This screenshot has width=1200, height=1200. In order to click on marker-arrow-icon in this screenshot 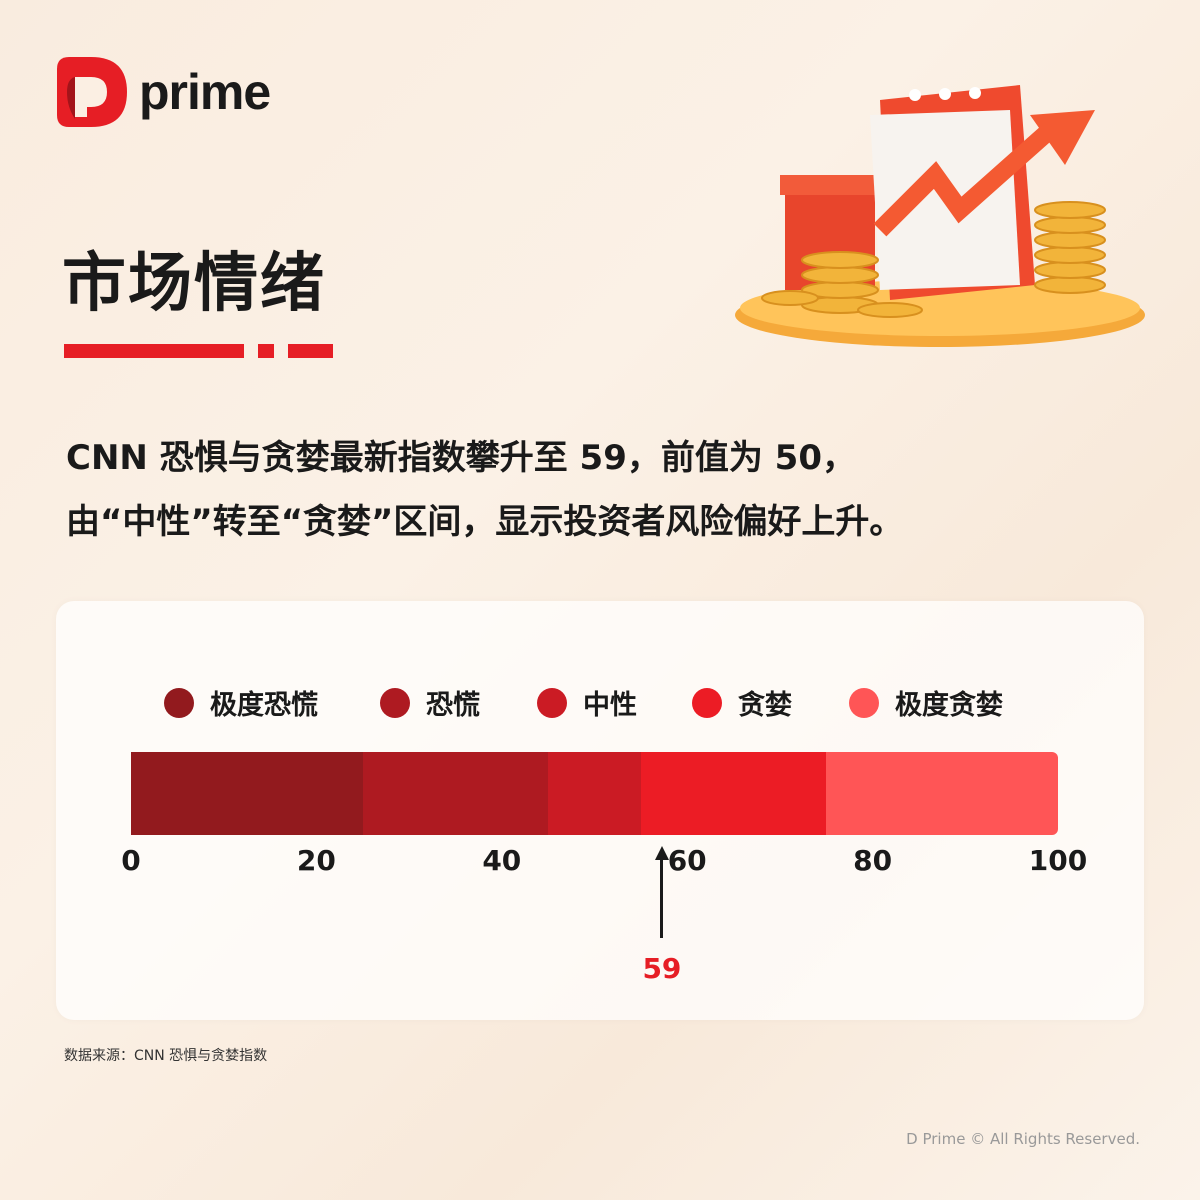, I will do `click(661, 853)`.